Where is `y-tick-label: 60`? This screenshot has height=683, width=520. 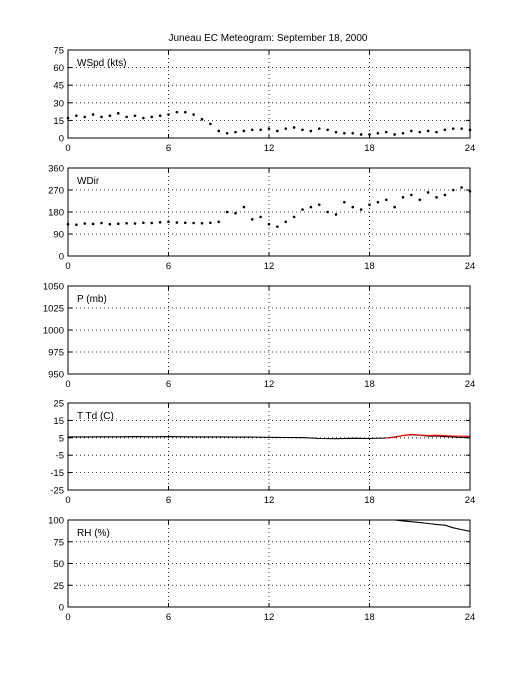
y-tick-label: 60 is located at coordinates (58, 68).